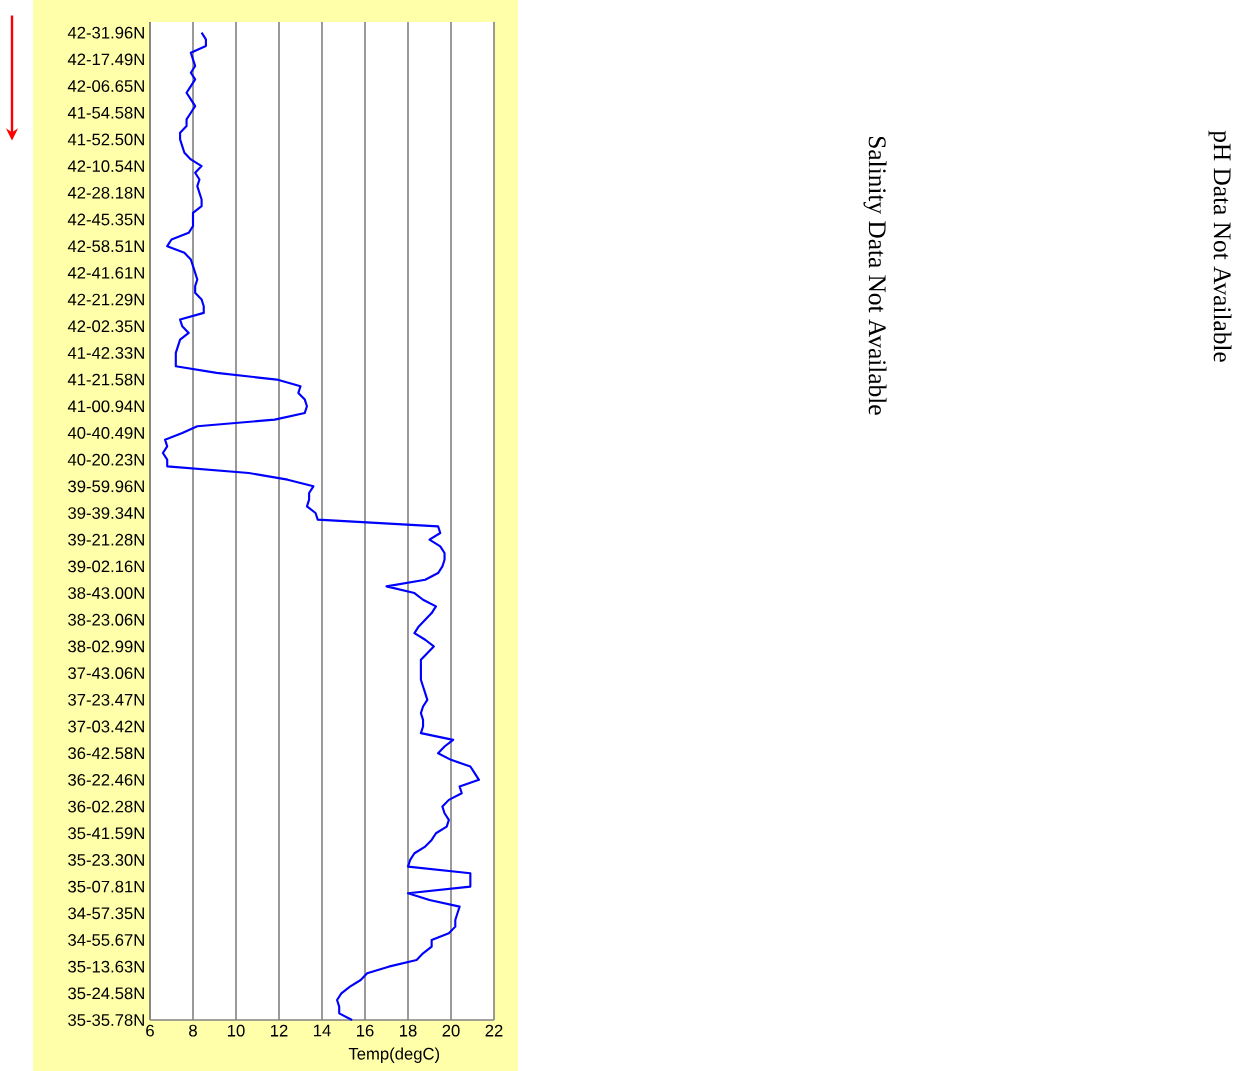 The height and width of the screenshot is (1071, 1242). What do you see at coordinates (106, 993) in the screenshot?
I see `y-tick-label: 35-24.58N` at bounding box center [106, 993].